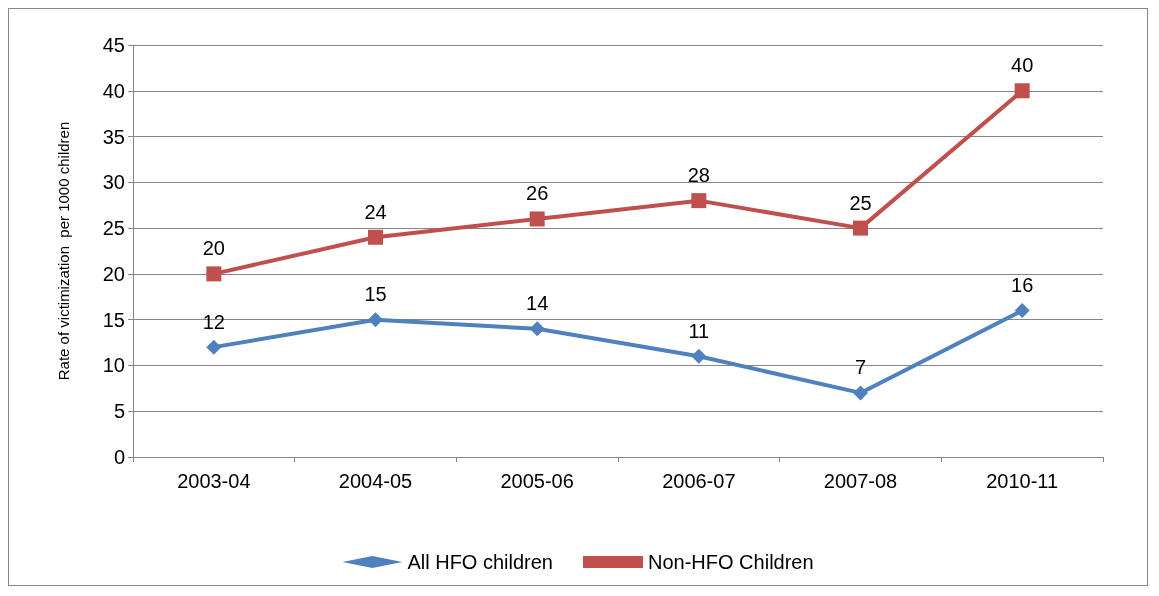  Describe the element at coordinates (860, 202) in the screenshot. I see `data-label: 25` at that location.